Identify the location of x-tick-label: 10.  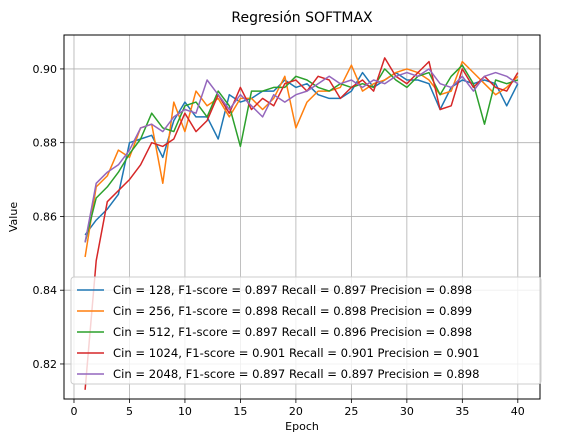
(185, 411).